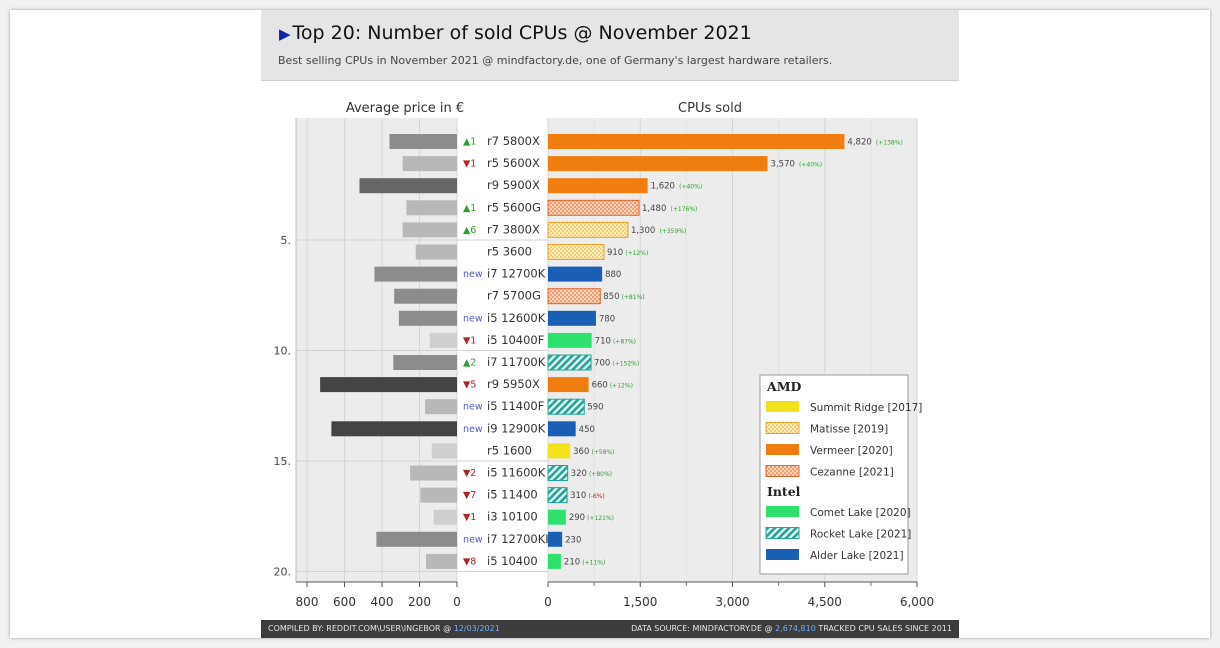 The image size is (1220, 648). Describe the element at coordinates (860, 513) in the screenshot. I see `legend-item-label: Comet Lake [2020]` at that location.